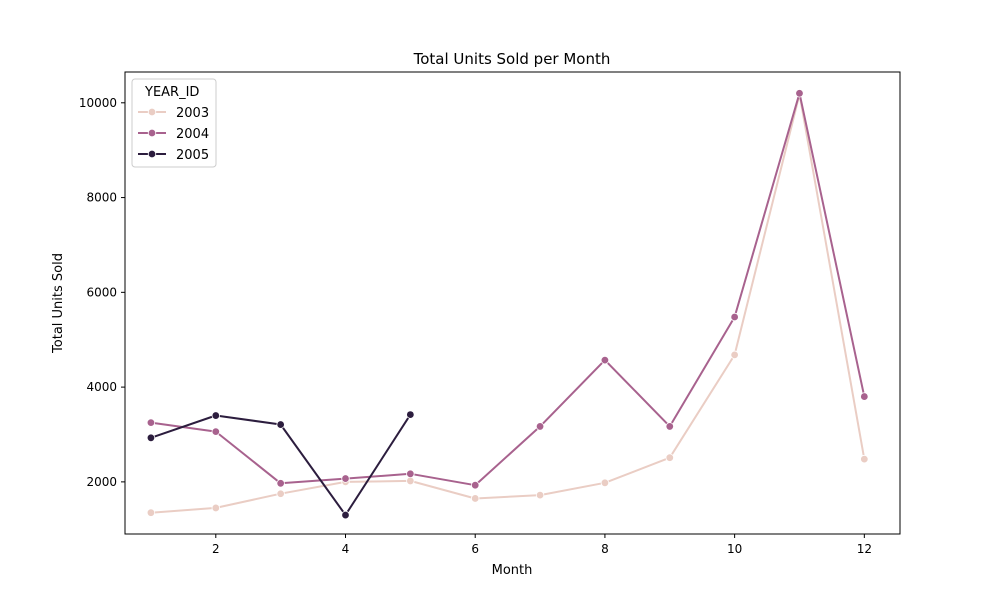  What do you see at coordinates (192, 134) in the screenshot?
I see `legend-label: 2004` at bounding box center [192, 134].